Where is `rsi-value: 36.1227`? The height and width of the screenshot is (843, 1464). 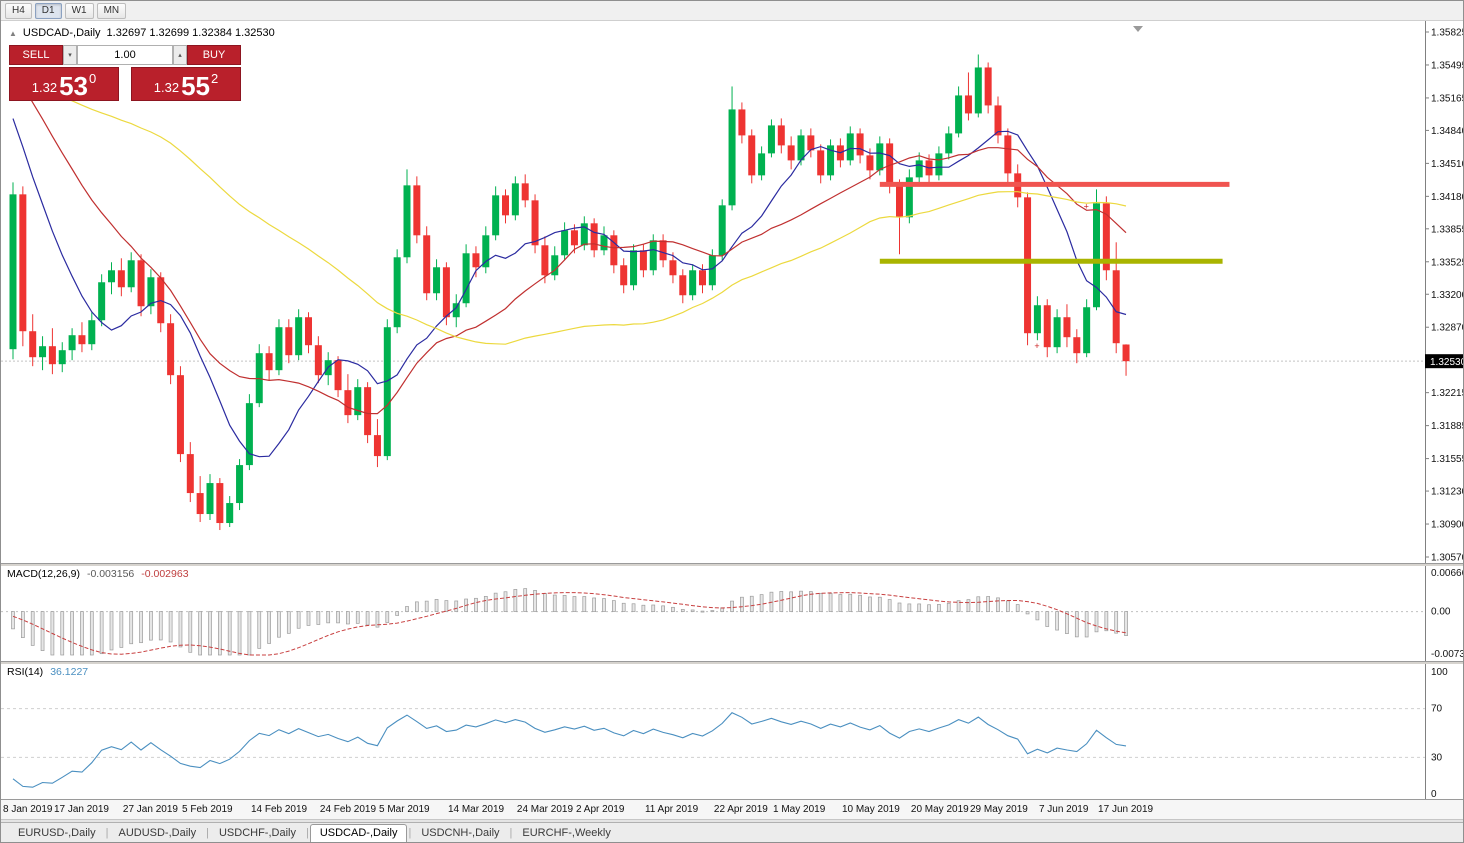 rsi-value: 36.1227 is located at coordinates (69, 672).